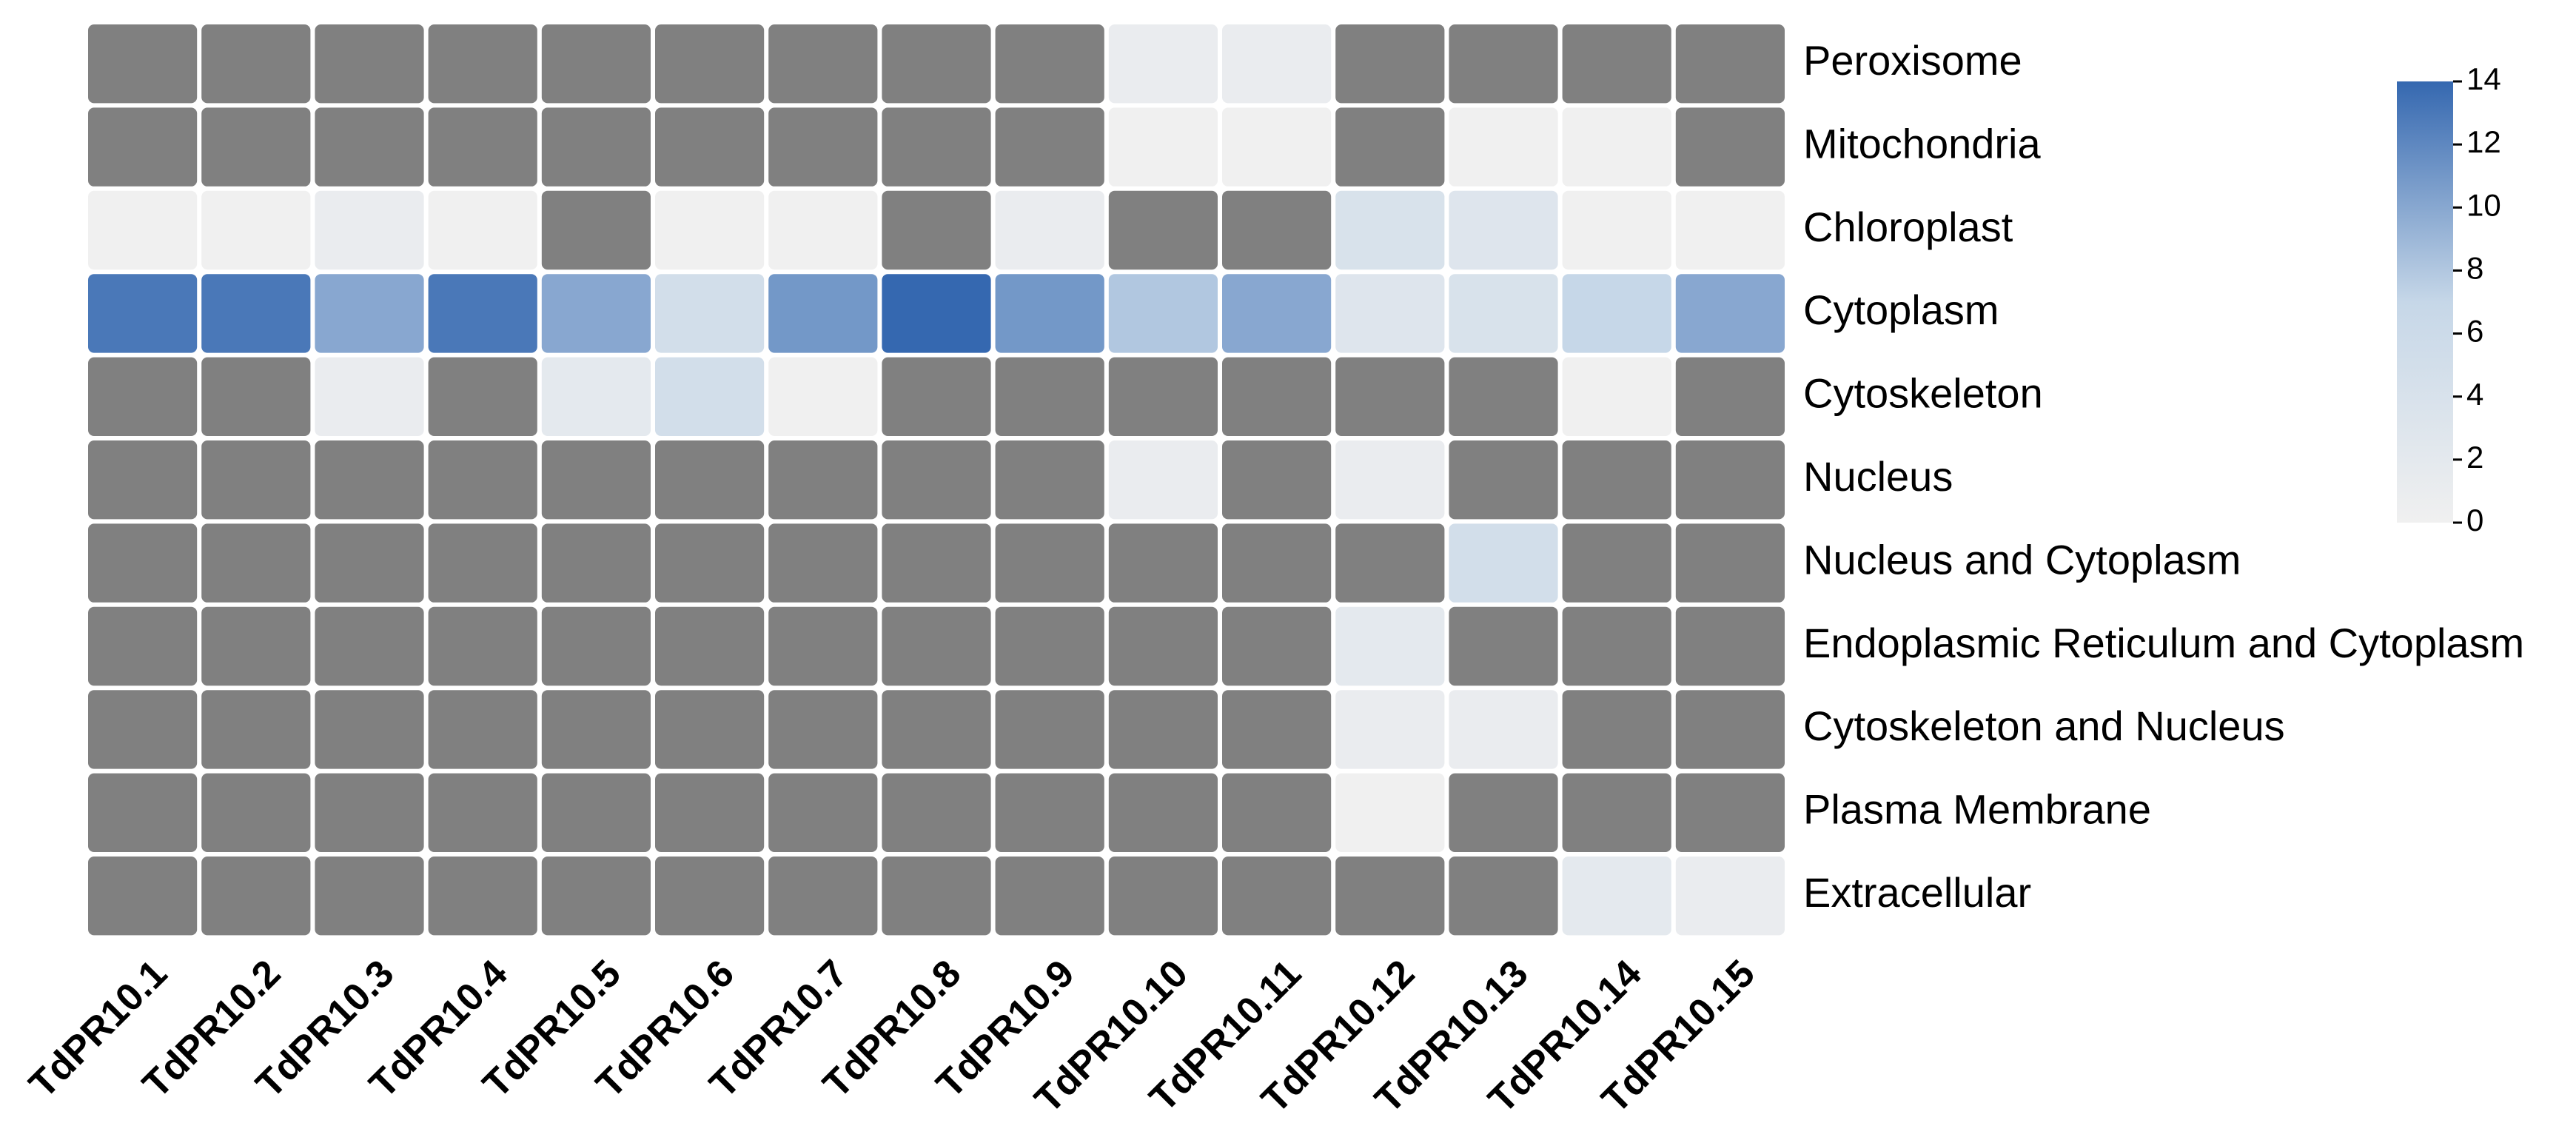  Describe the element at coordinates (2474, 457) in the screenshot. I see `colorbar-tick-label: 2` at that location.